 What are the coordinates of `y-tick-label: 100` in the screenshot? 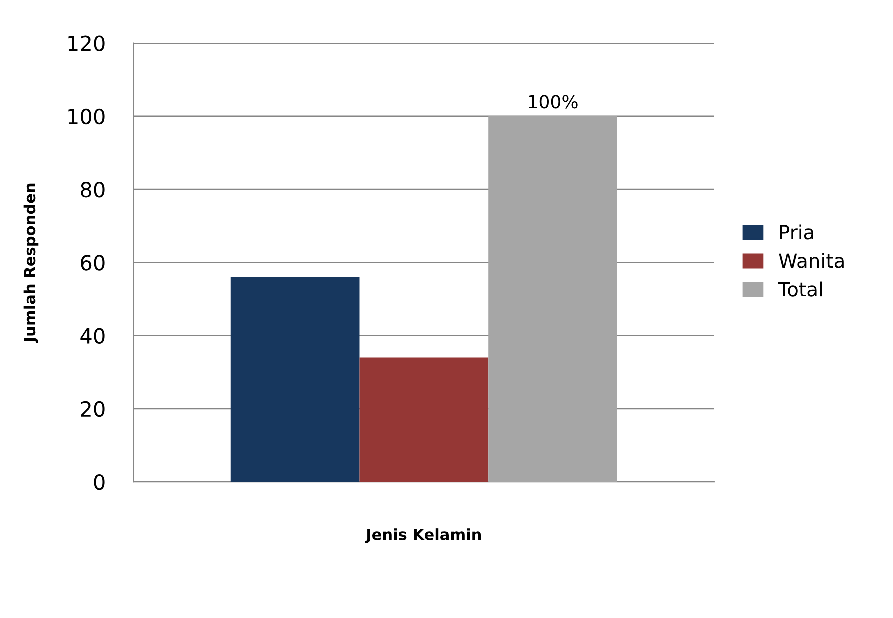 It's located at (86, 116).